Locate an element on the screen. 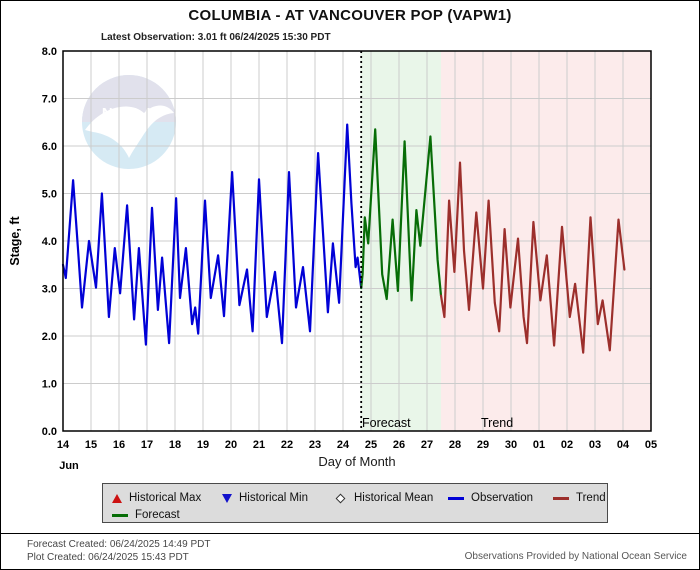 The width and height of the screenshot is (700, 570). legend-item-observation: Observation is located at coordinates (490, 498).